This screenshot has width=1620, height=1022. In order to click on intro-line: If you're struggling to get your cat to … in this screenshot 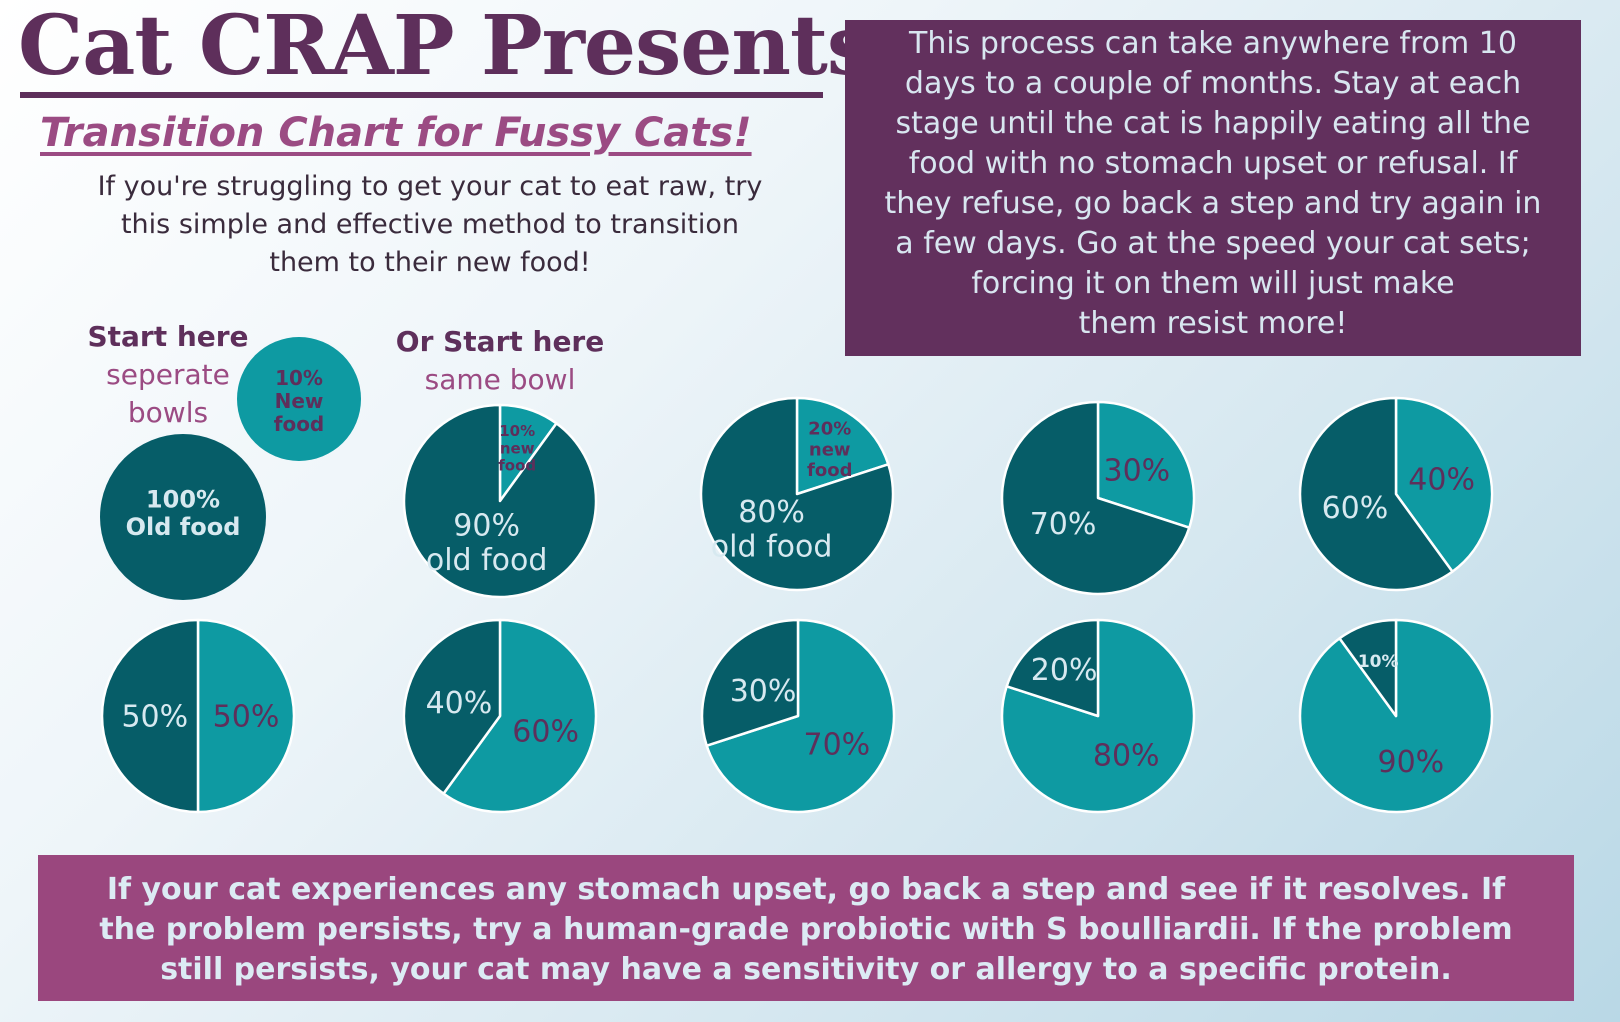, I will do `click(430, 186)`.